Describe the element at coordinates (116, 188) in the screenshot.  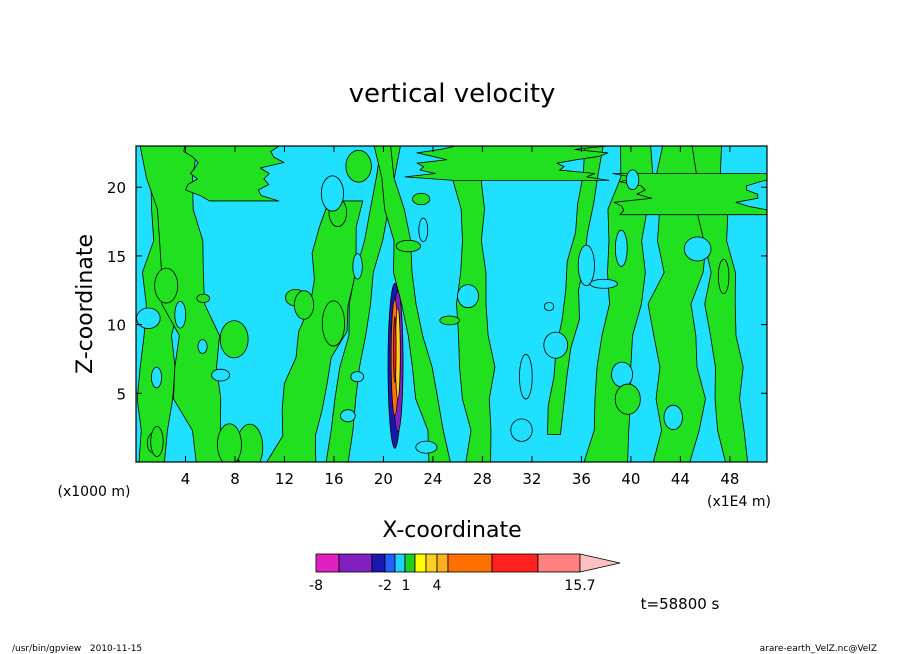
I see `y-tick-label: 20` at that location.